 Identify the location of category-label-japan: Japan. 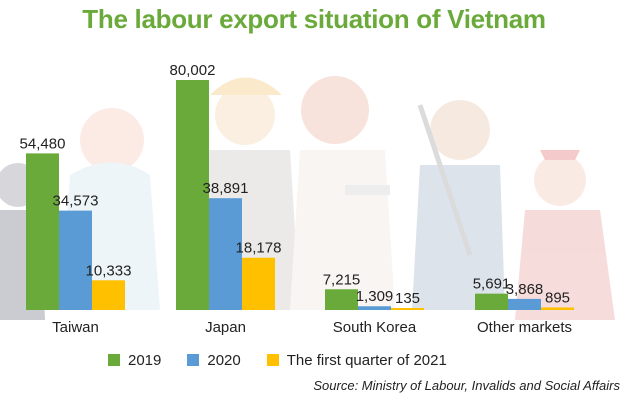
(225, 327).